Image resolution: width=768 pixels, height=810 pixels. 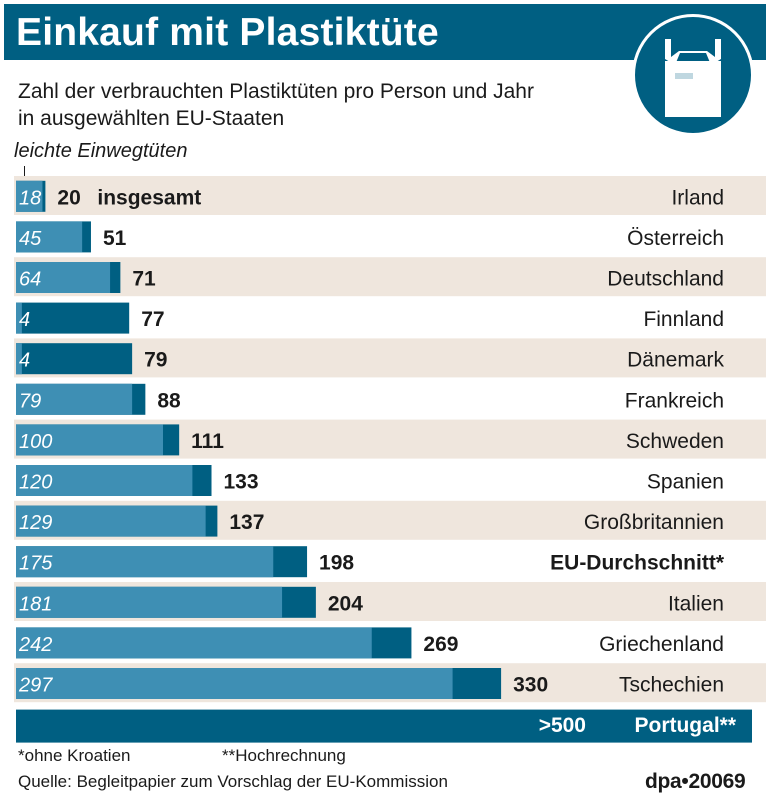 What do you see at coordinates (35, 483) in the screenshot?
I see `light-value-label: 120` at bounding box center [35, 483].